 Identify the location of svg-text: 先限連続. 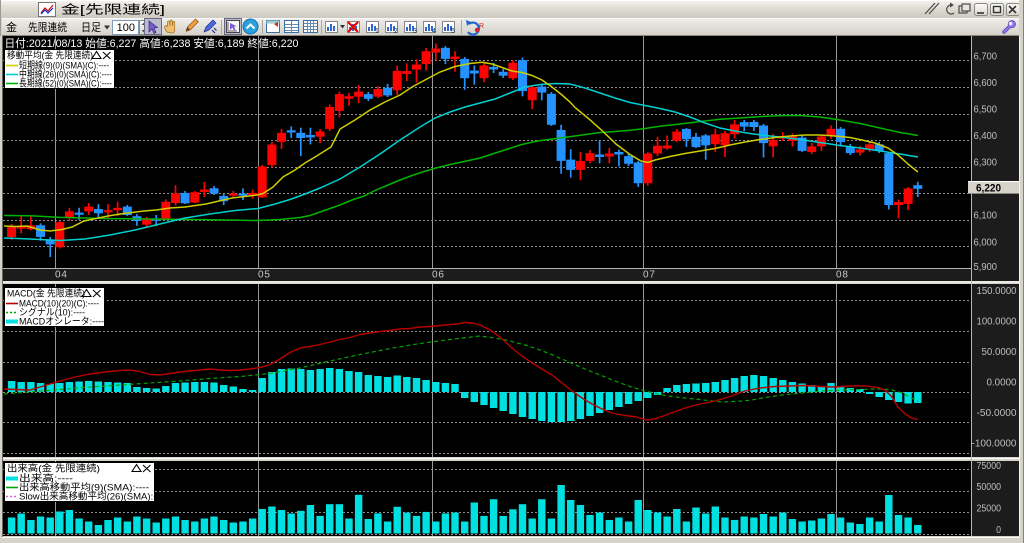
(47, 27).